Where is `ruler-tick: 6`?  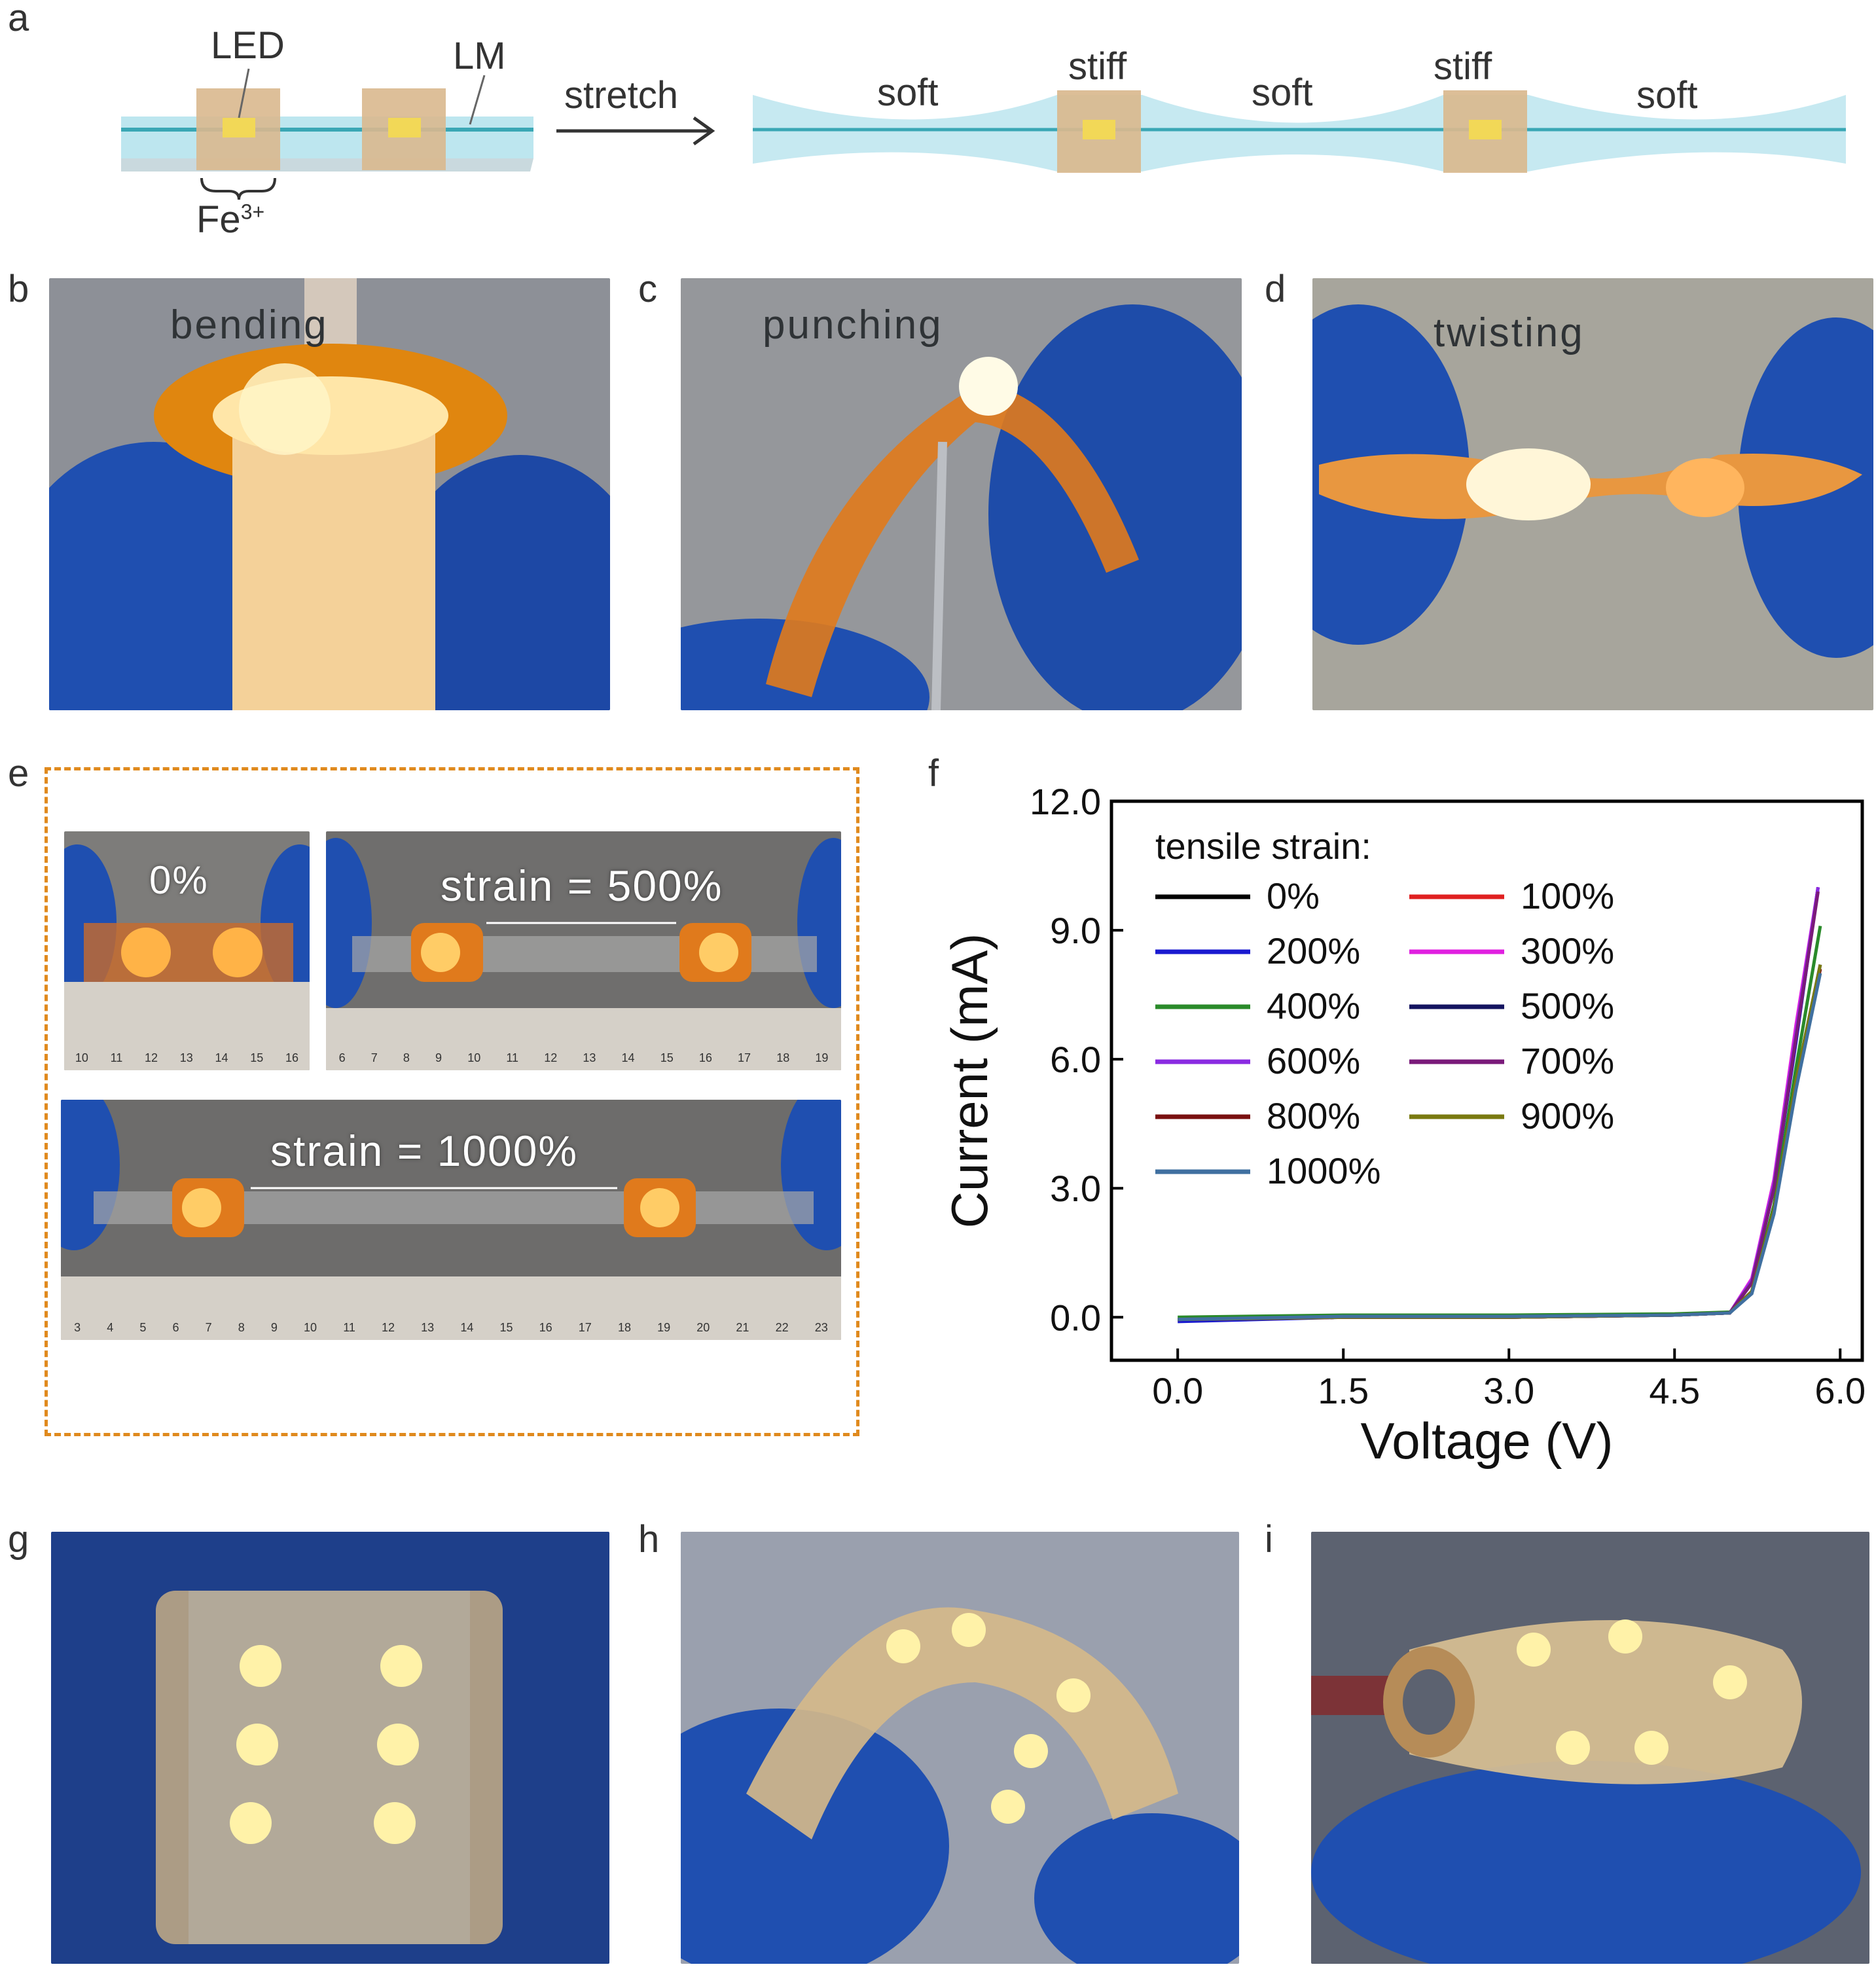
ruler-tick: 6 is located at coordinates (175, 1327).